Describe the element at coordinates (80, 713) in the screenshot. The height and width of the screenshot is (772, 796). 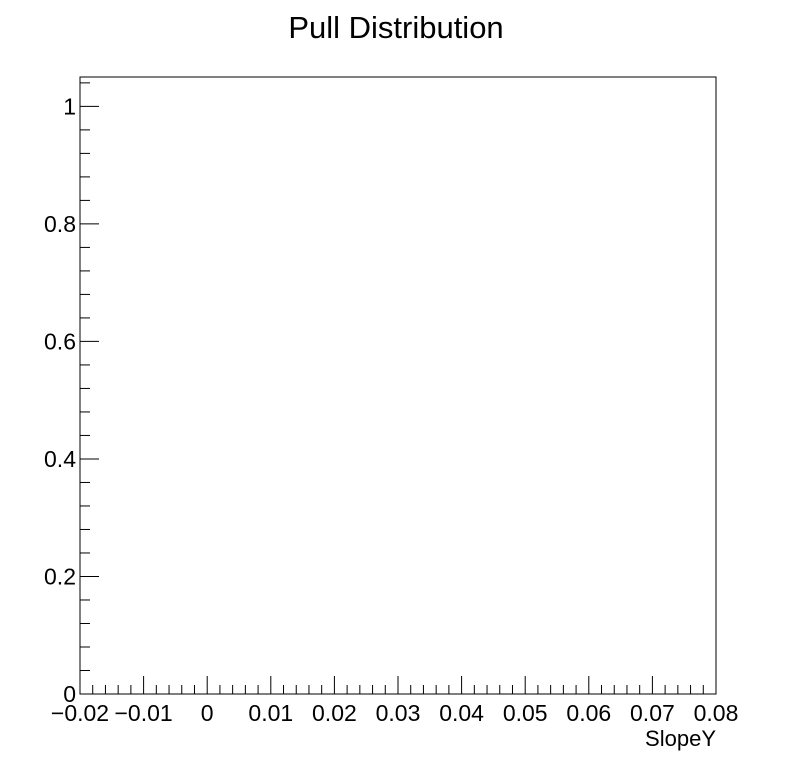
I see `x-tick-label: −0.02` at that location.